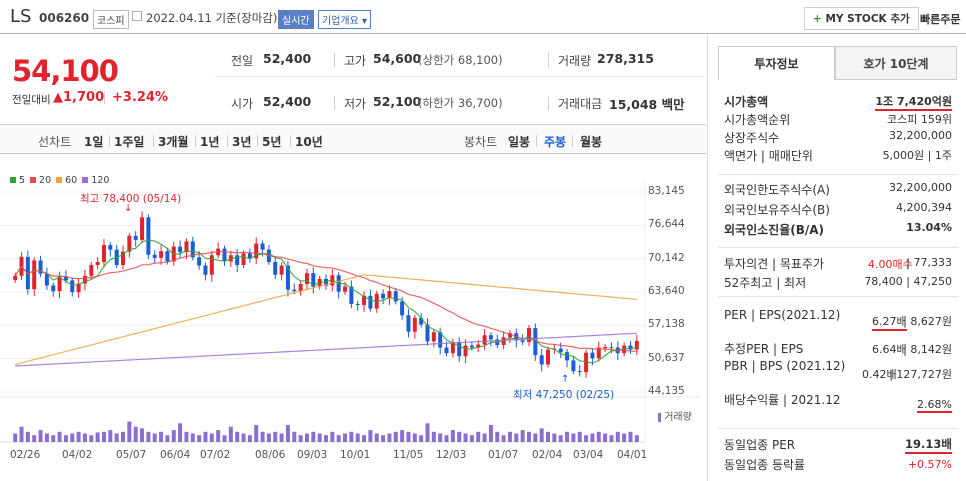 Image resolution: width=966 pixels, height=481 pixels. What do you see at coordinates (752, 138) in the screenshot?
I see `panel-label: 상장주식수` at bounding box center [752, 138].